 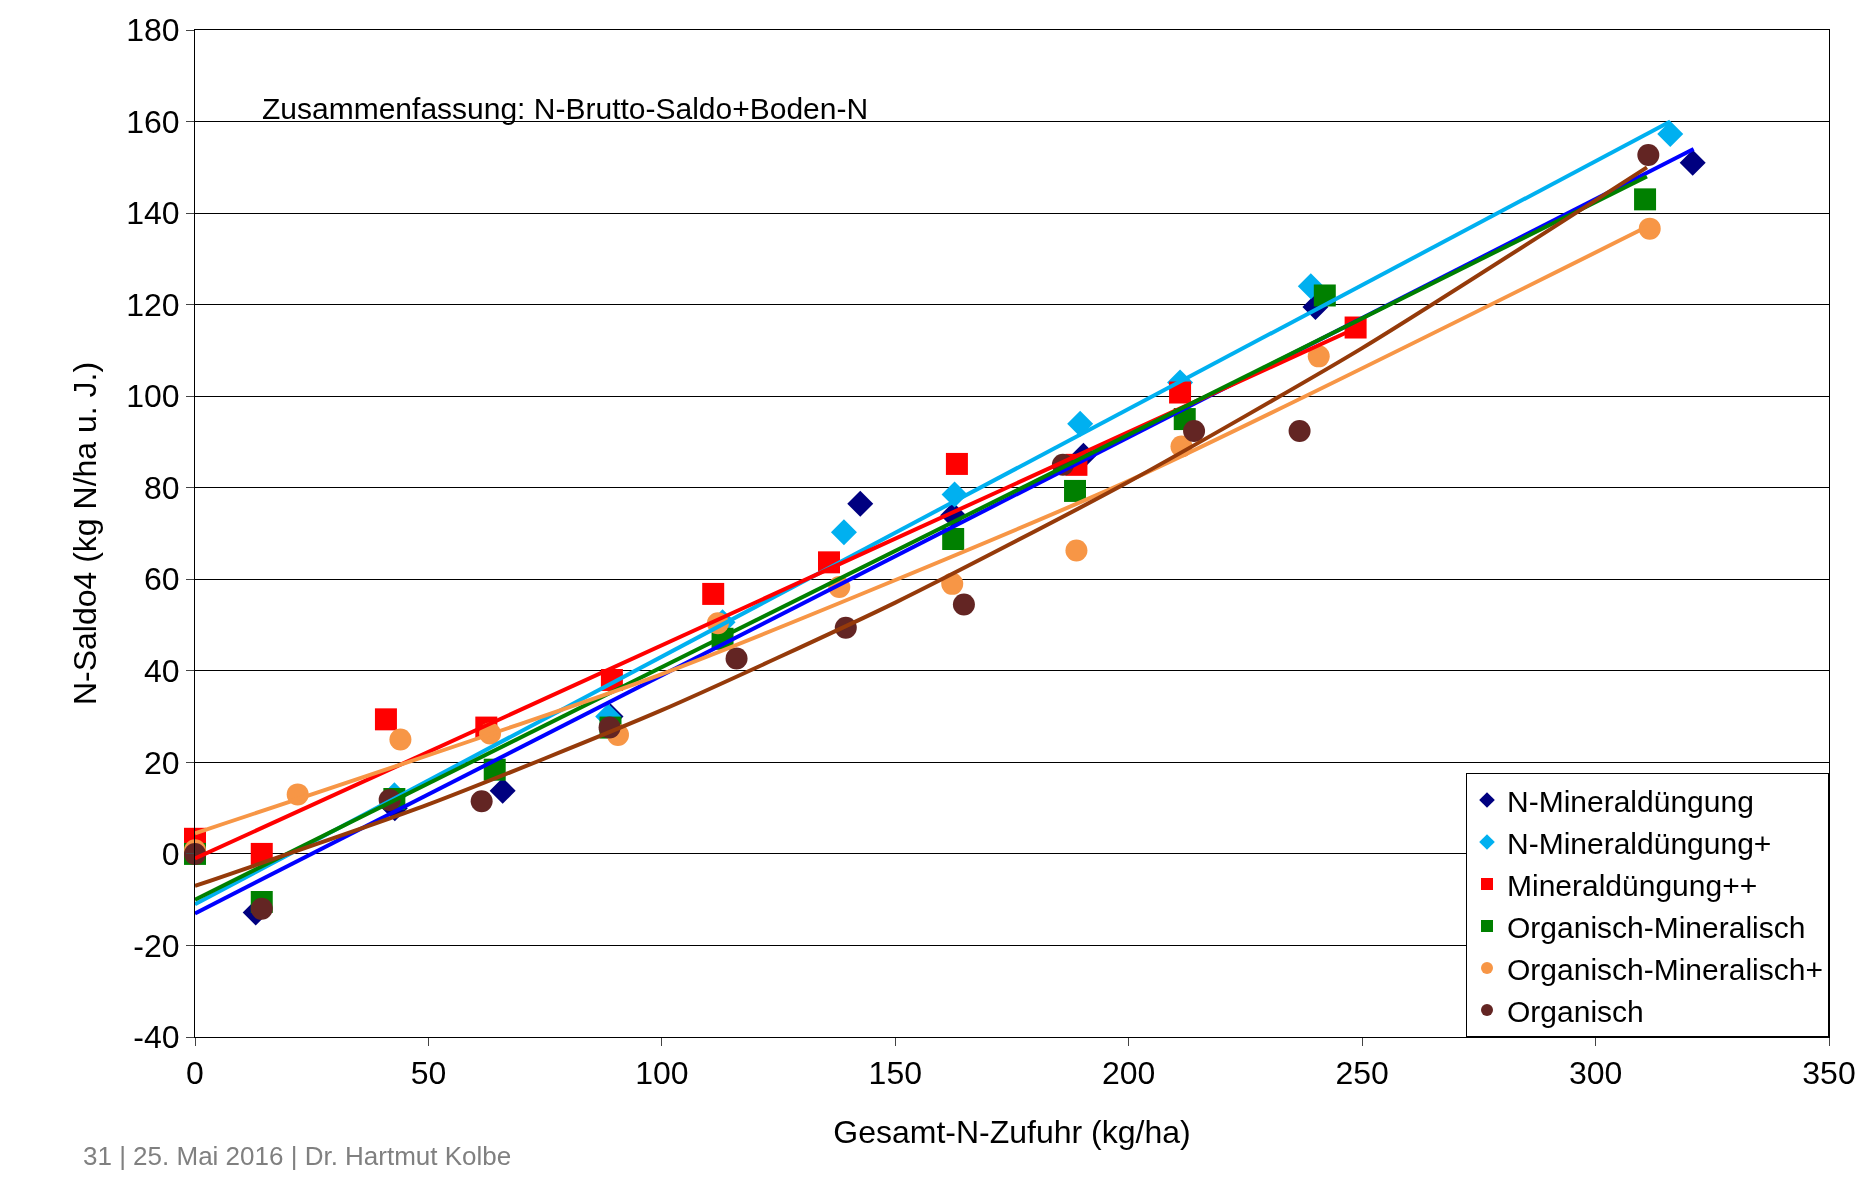 I want to click on legend-label: N-Mineraldüngung+, so click(x=1639, y=843).